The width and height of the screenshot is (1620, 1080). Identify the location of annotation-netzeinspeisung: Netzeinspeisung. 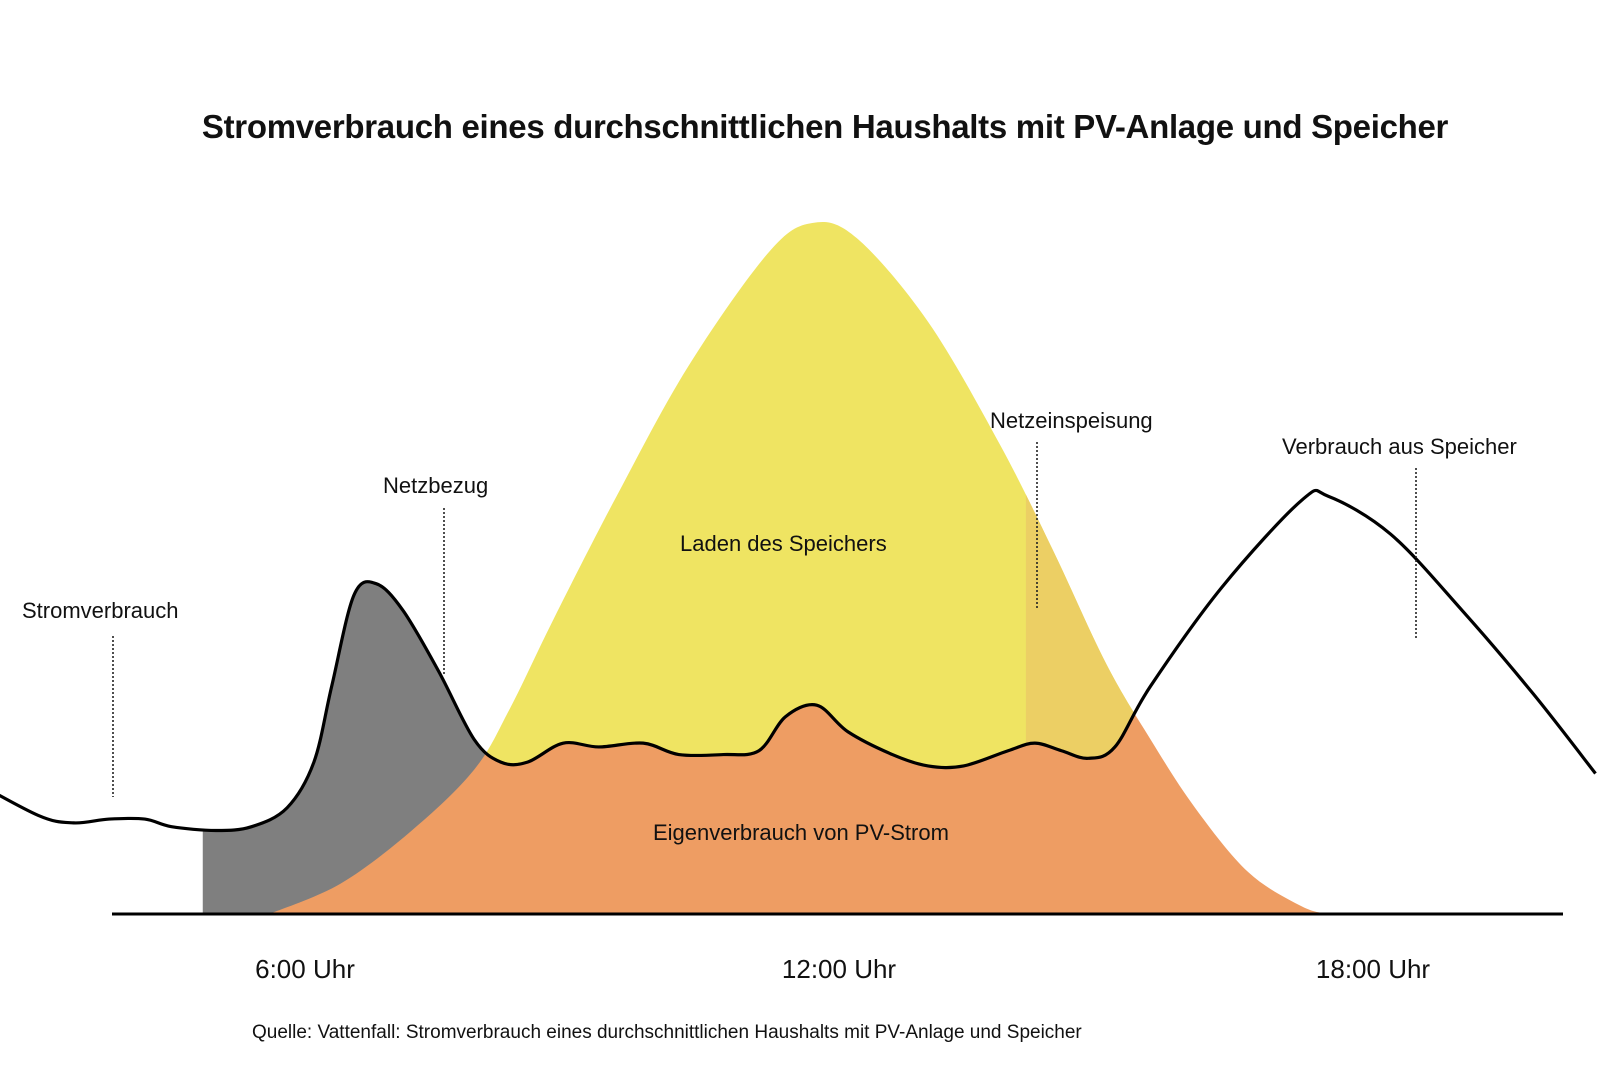
(1071, 420).